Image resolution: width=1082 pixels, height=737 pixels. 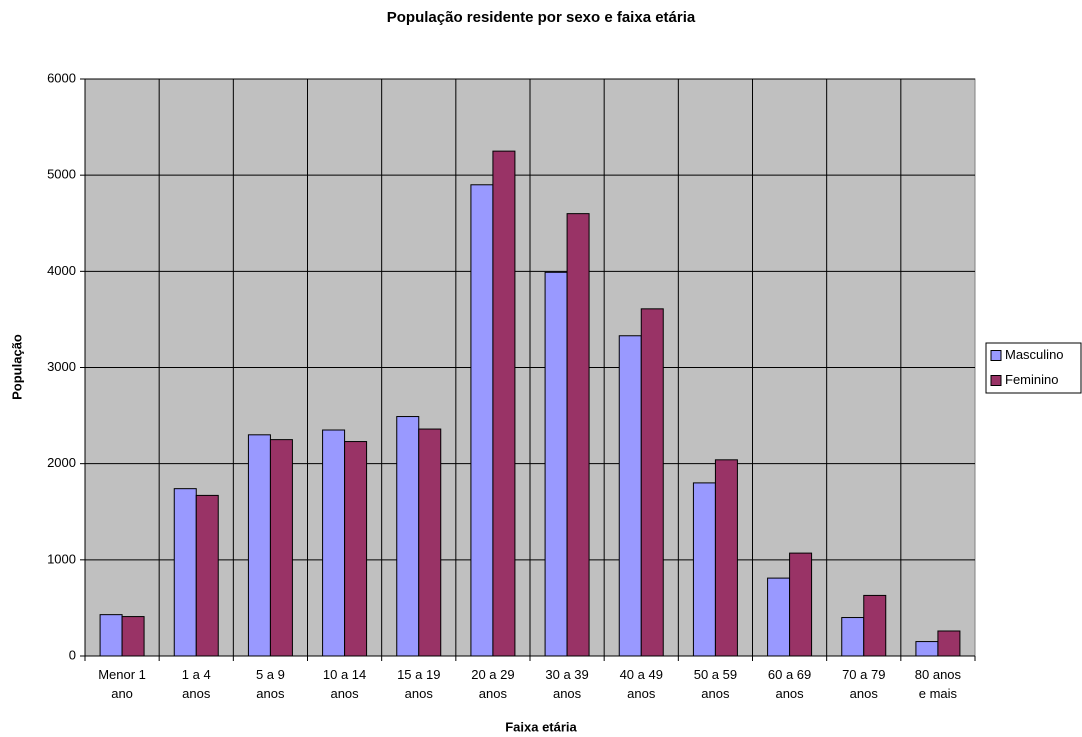 What do you see at coordinates (419, 684) in the screenshot?
I see `x-tick-label: 15 a 19 anos` at bounding box center [419, 684].